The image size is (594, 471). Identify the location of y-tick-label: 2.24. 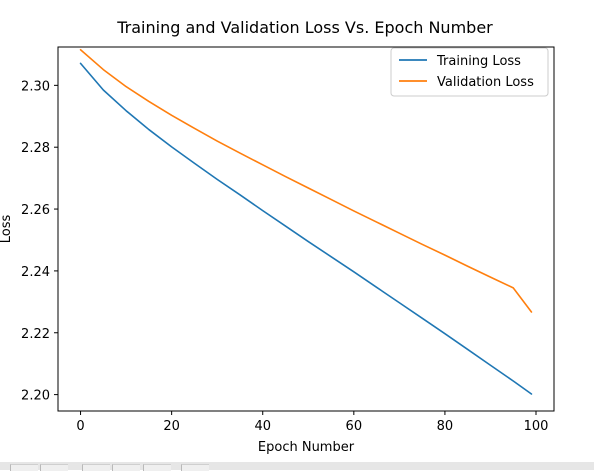
(35, 272).